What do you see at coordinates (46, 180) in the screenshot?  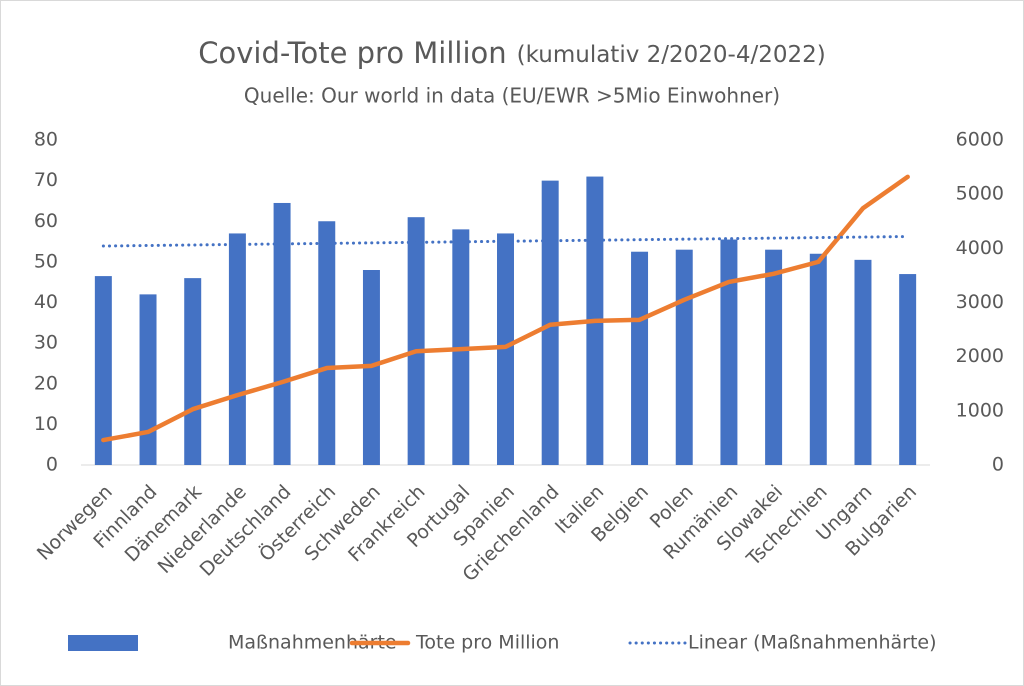 I see `y-tick-label: 70` at bounding box center [46, 180].